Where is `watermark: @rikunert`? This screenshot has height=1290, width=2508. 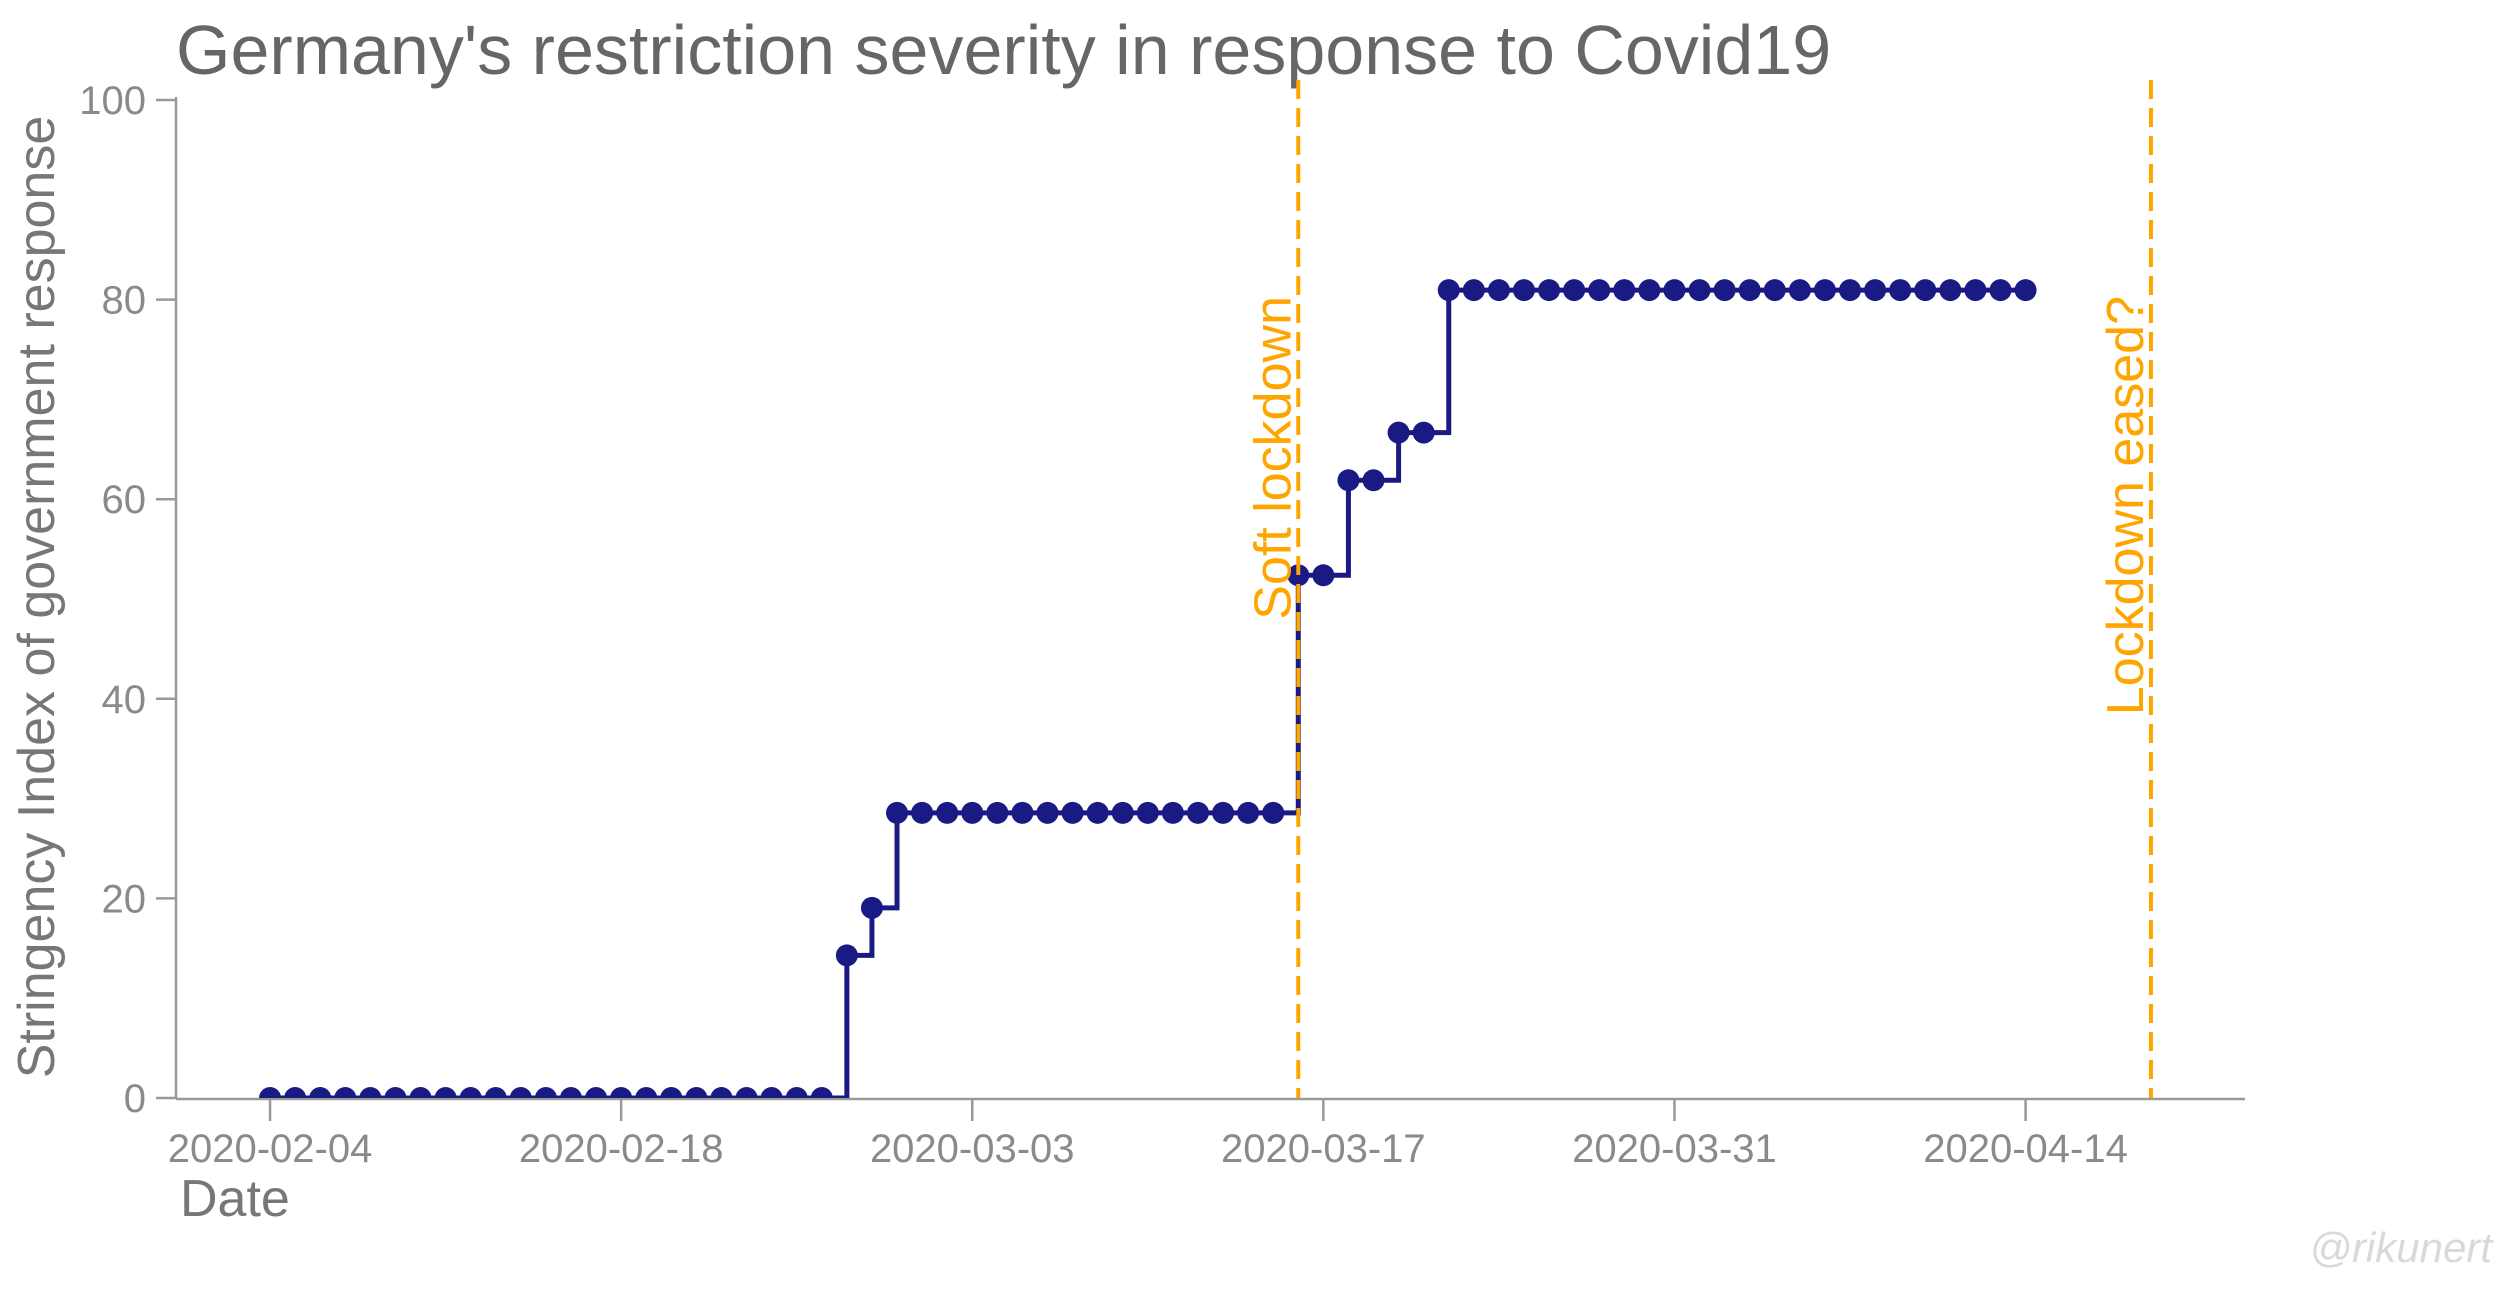
watermark: @rikunert is located at coordinates (2401, 1247).